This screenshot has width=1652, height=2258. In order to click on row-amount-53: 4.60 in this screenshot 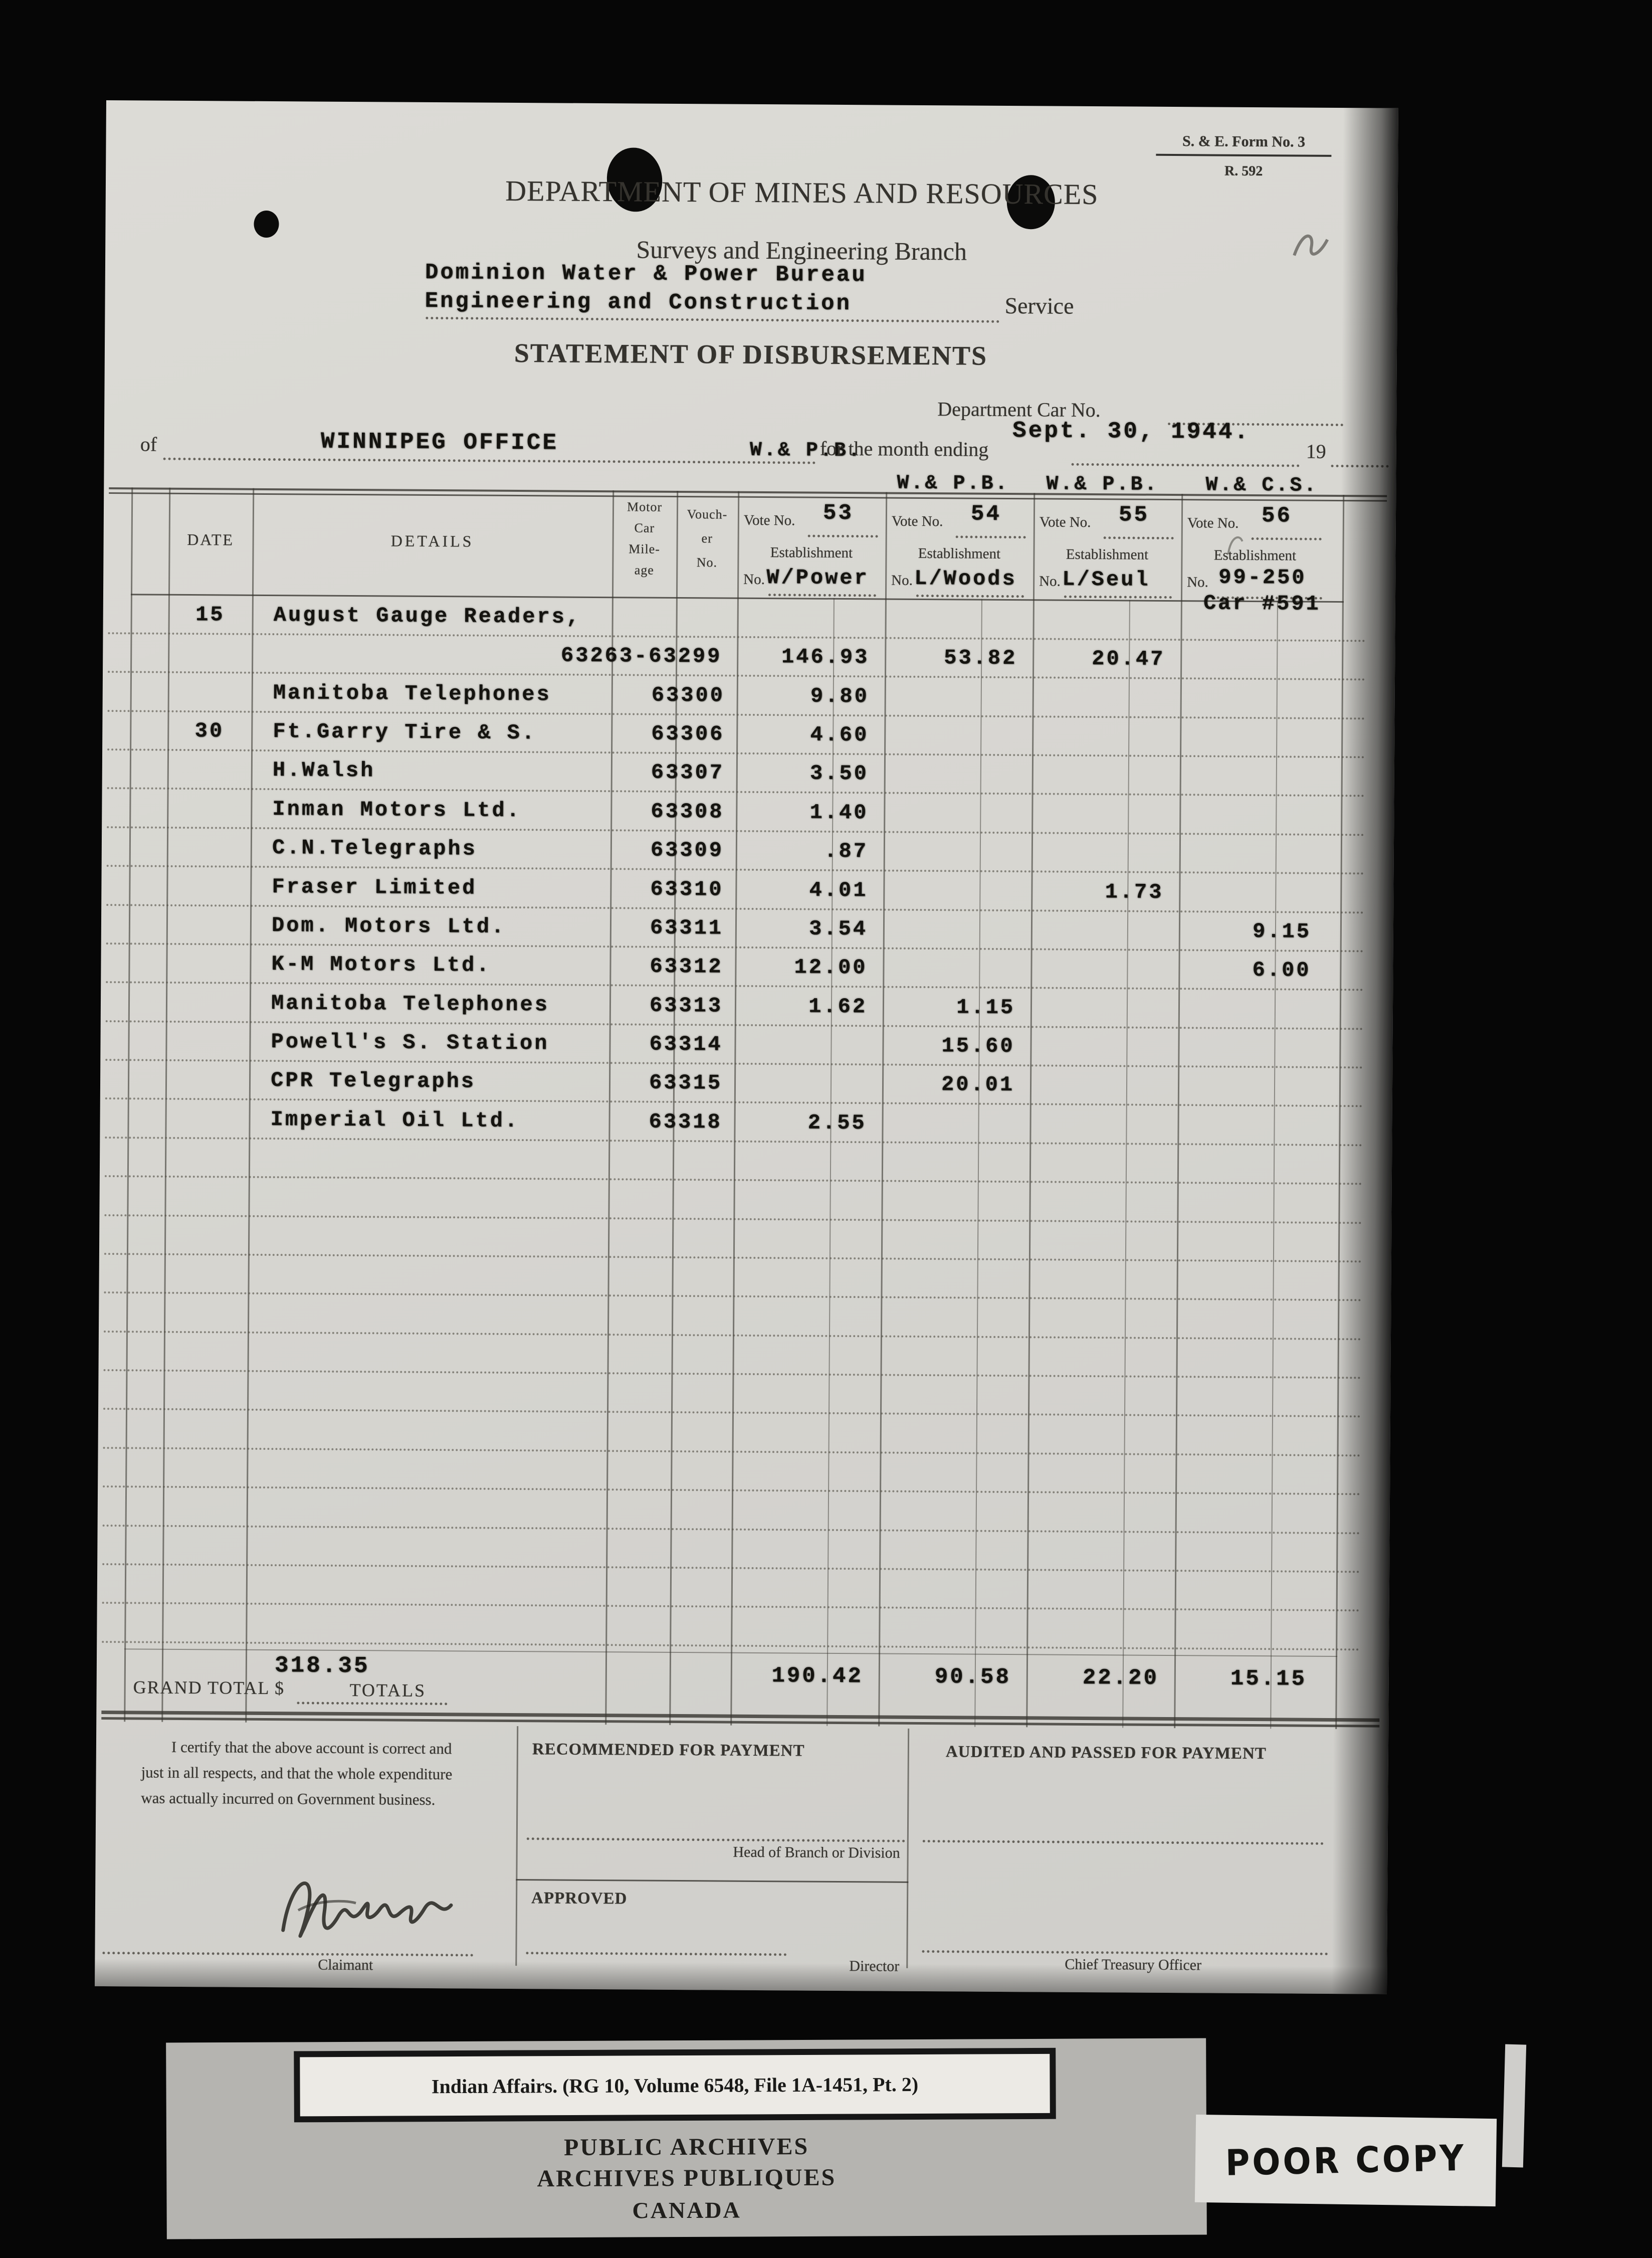, I will do `click(840, 734)`.